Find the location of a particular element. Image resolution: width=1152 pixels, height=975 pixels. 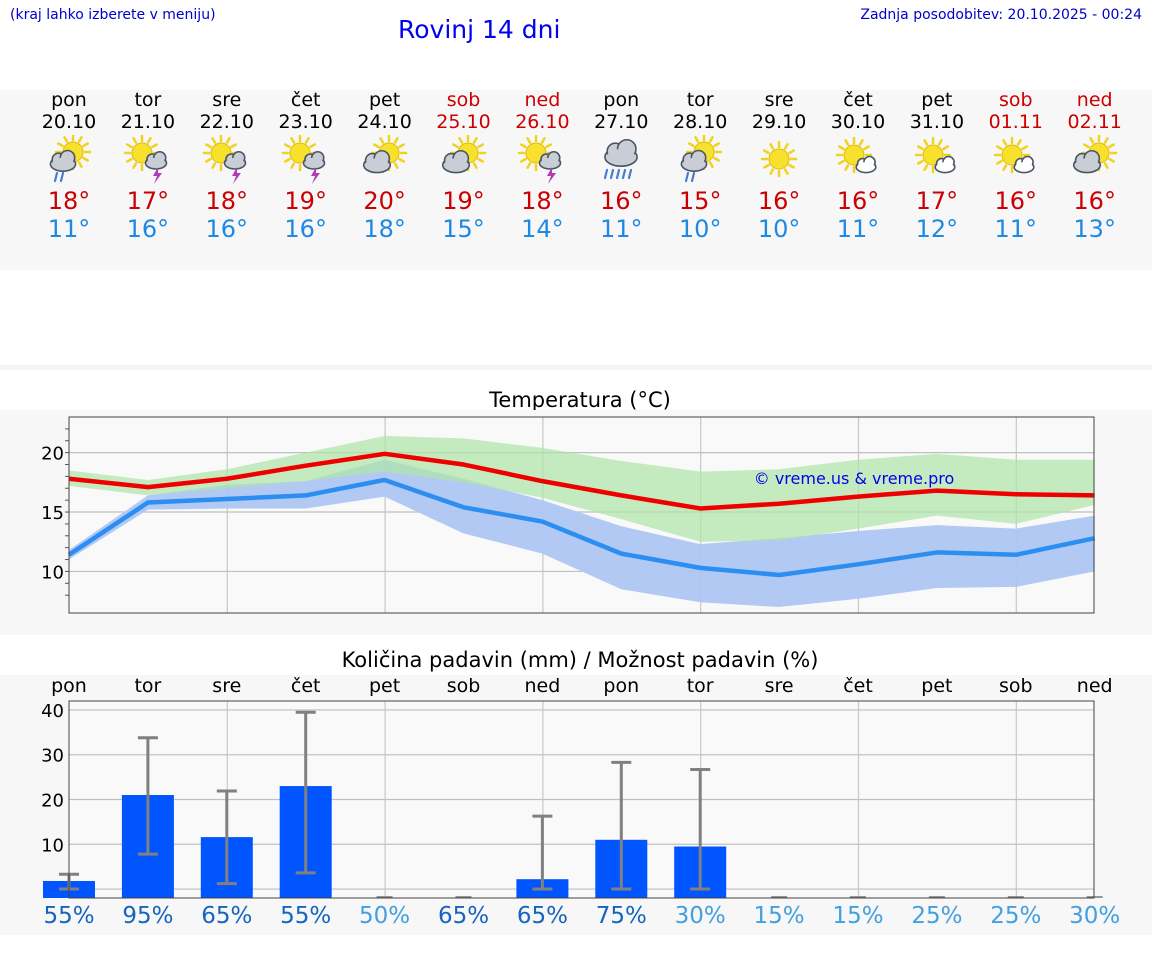

forecast-day: čet 23.10 19° 16° is located at coordinates (306, 166).